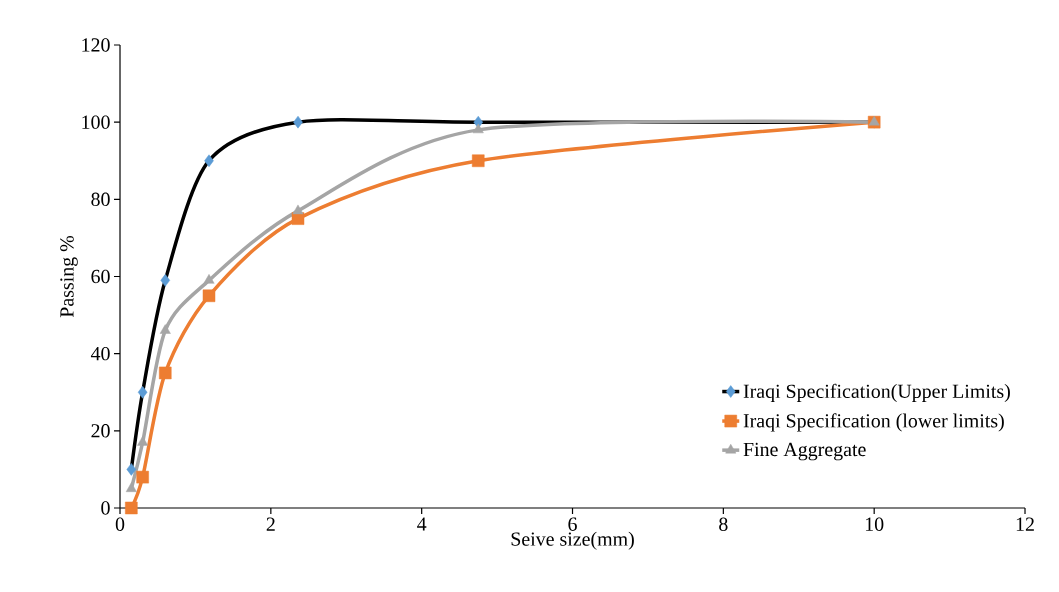  I want to click on y-tick-label: 20, so click(100, 431).